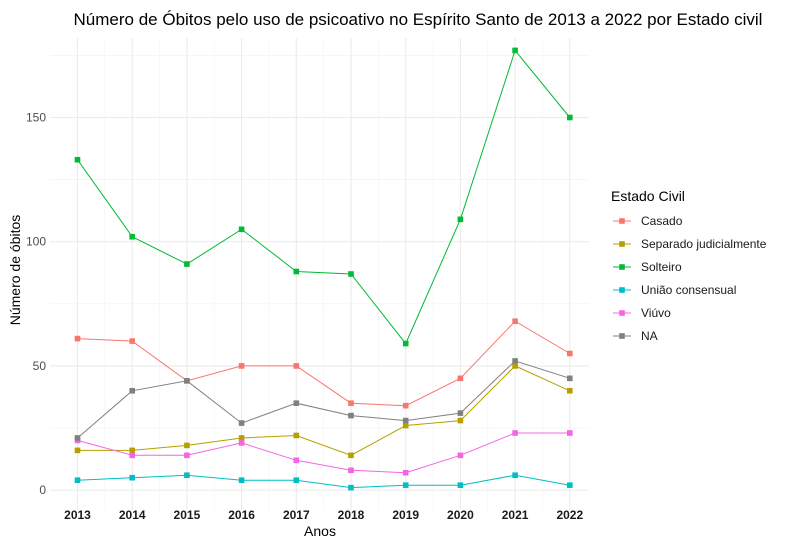 This screenshot has width=787, height=546. I want to click on x-tick-label: 2016, so click(241, 515).